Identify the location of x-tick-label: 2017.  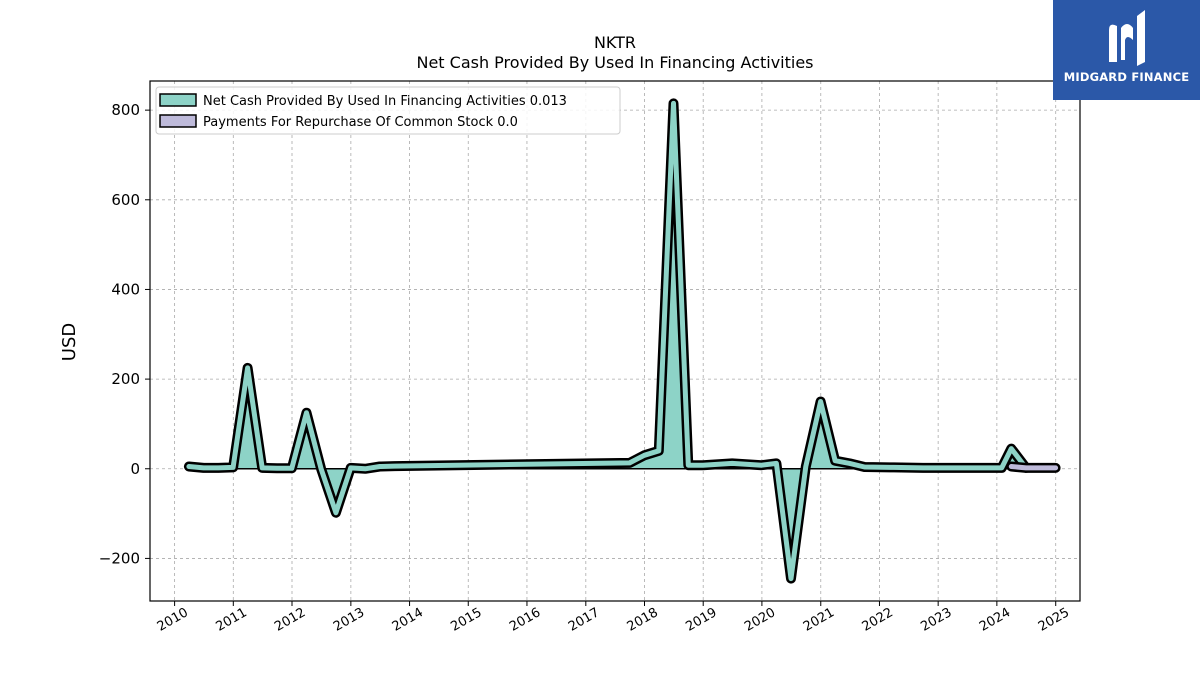
(584, 620).